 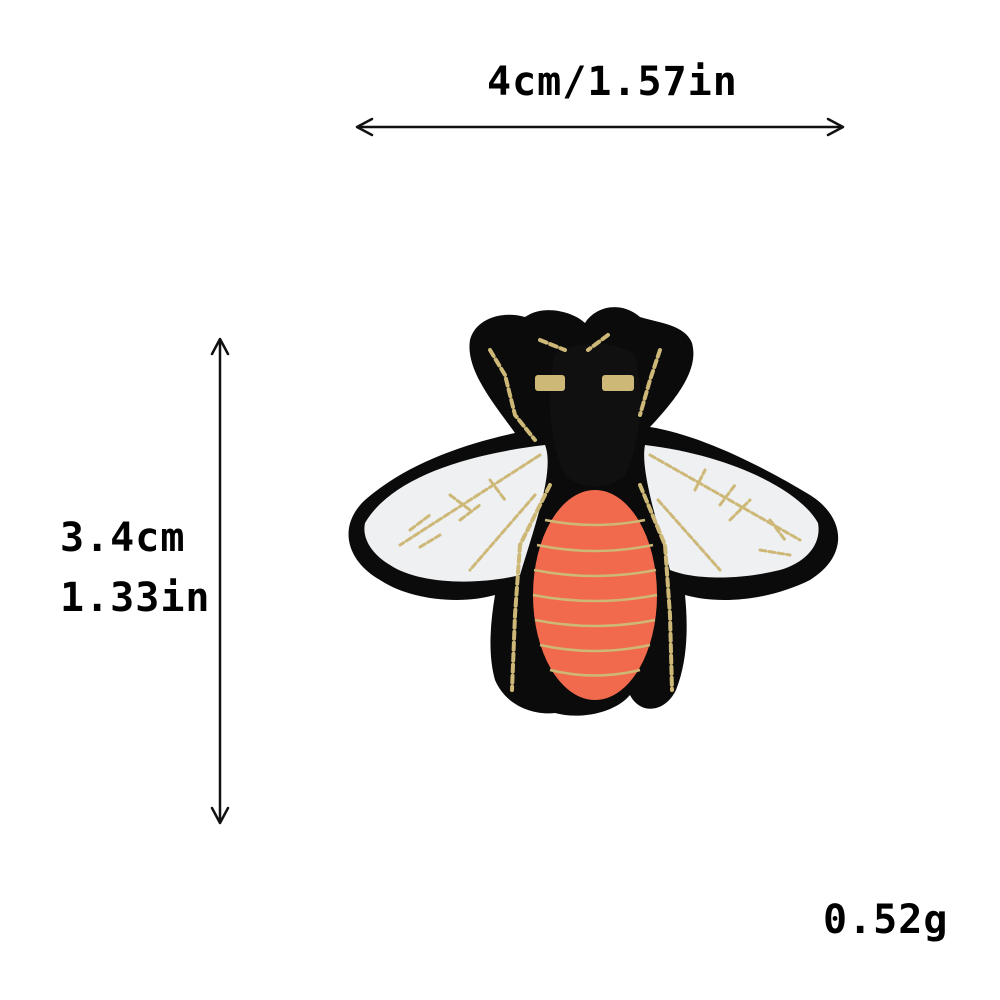 I want to click on abdomen-stripes, so click(x=595, y=597).